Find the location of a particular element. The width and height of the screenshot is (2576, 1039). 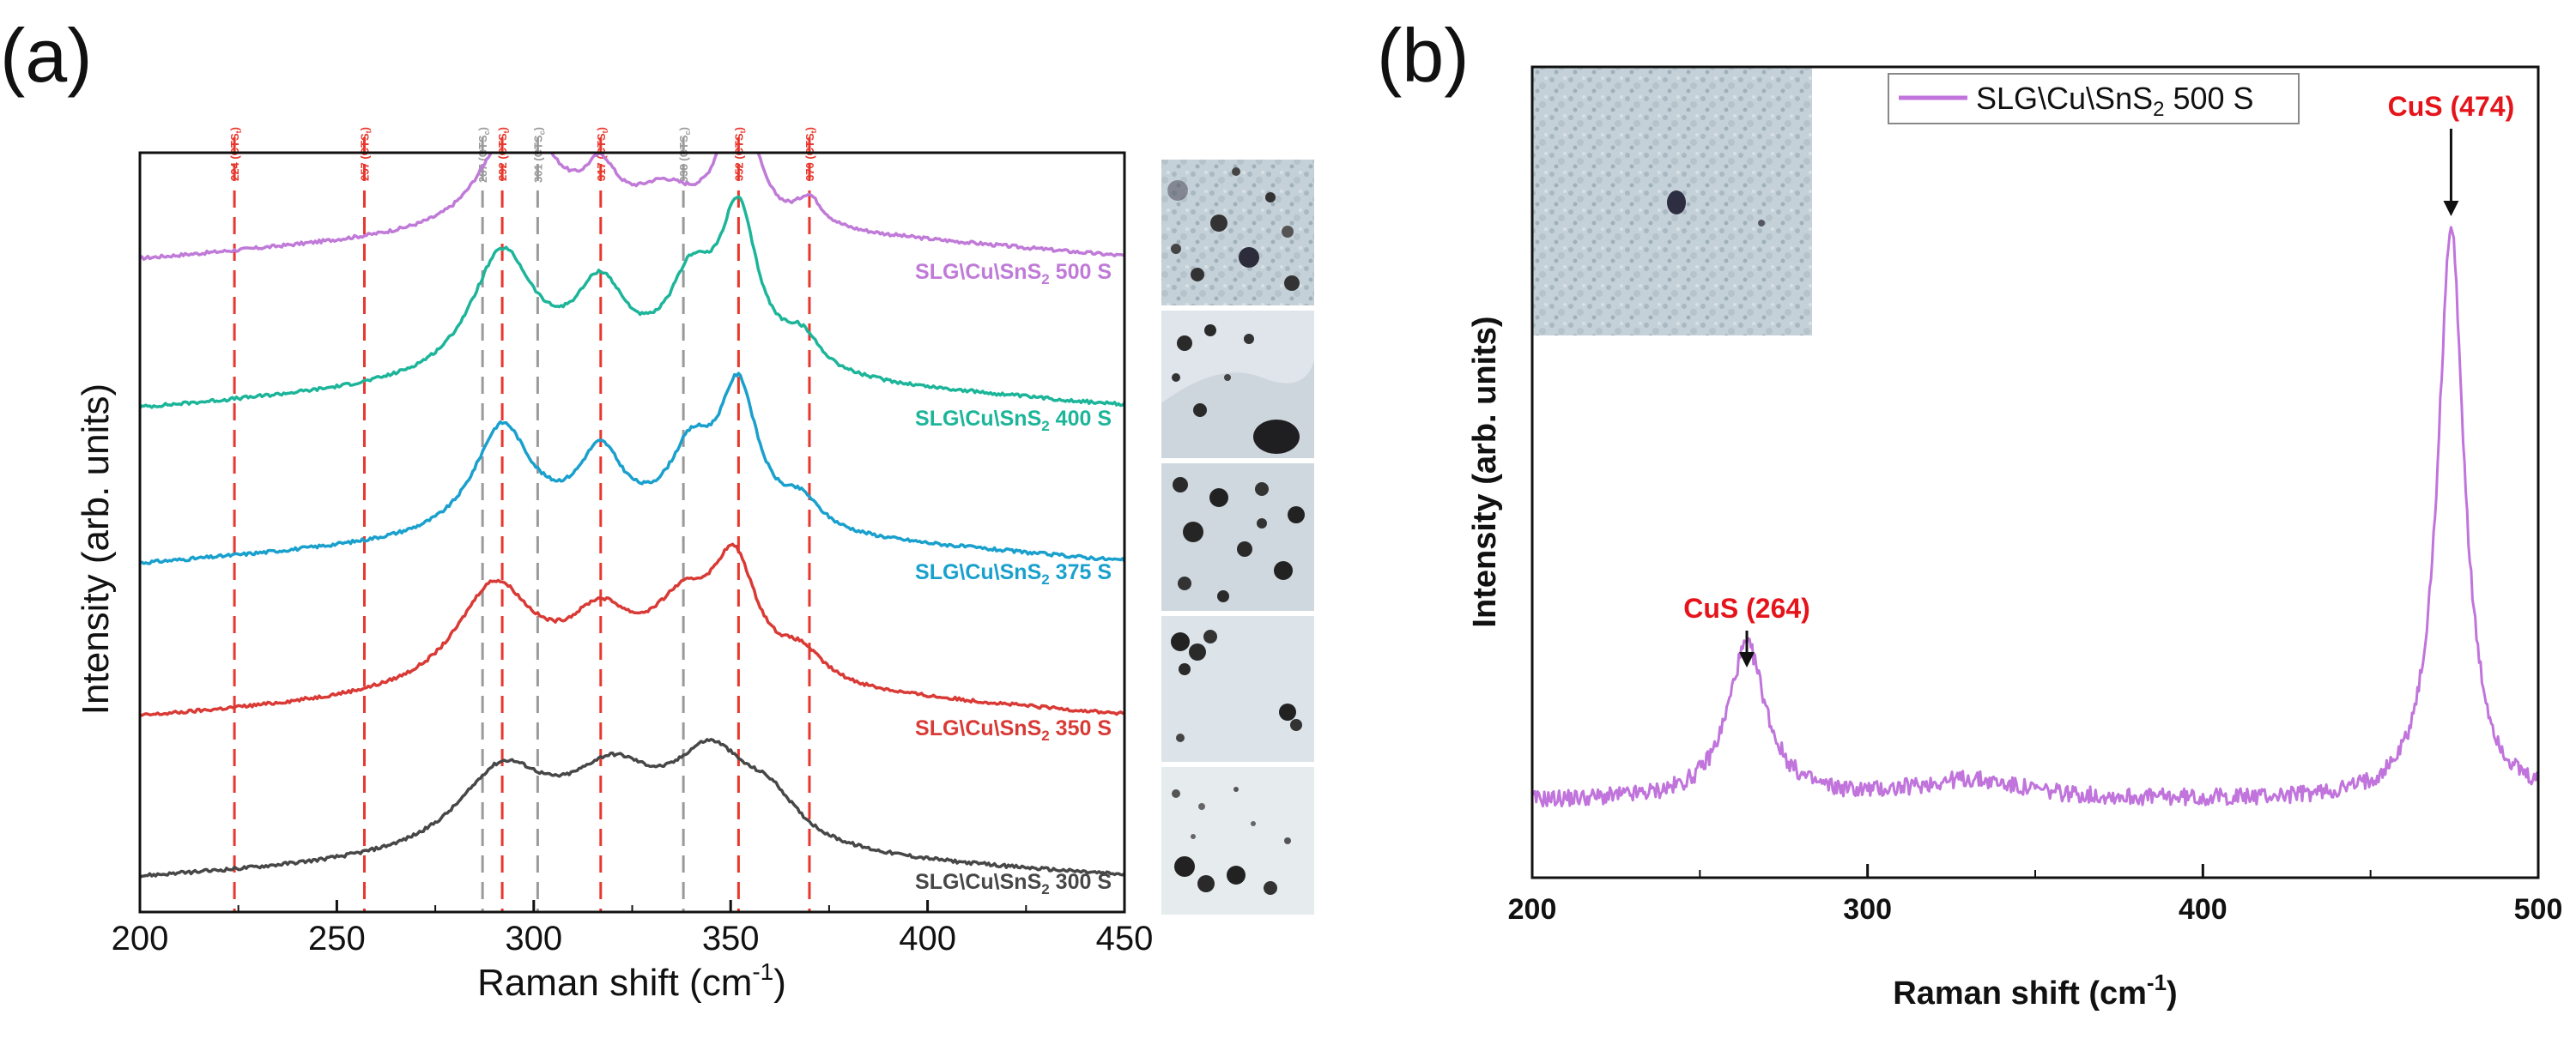

series-label-3: SLG\Cu\SnS2 350 S is located at coordinates (1013, 730).